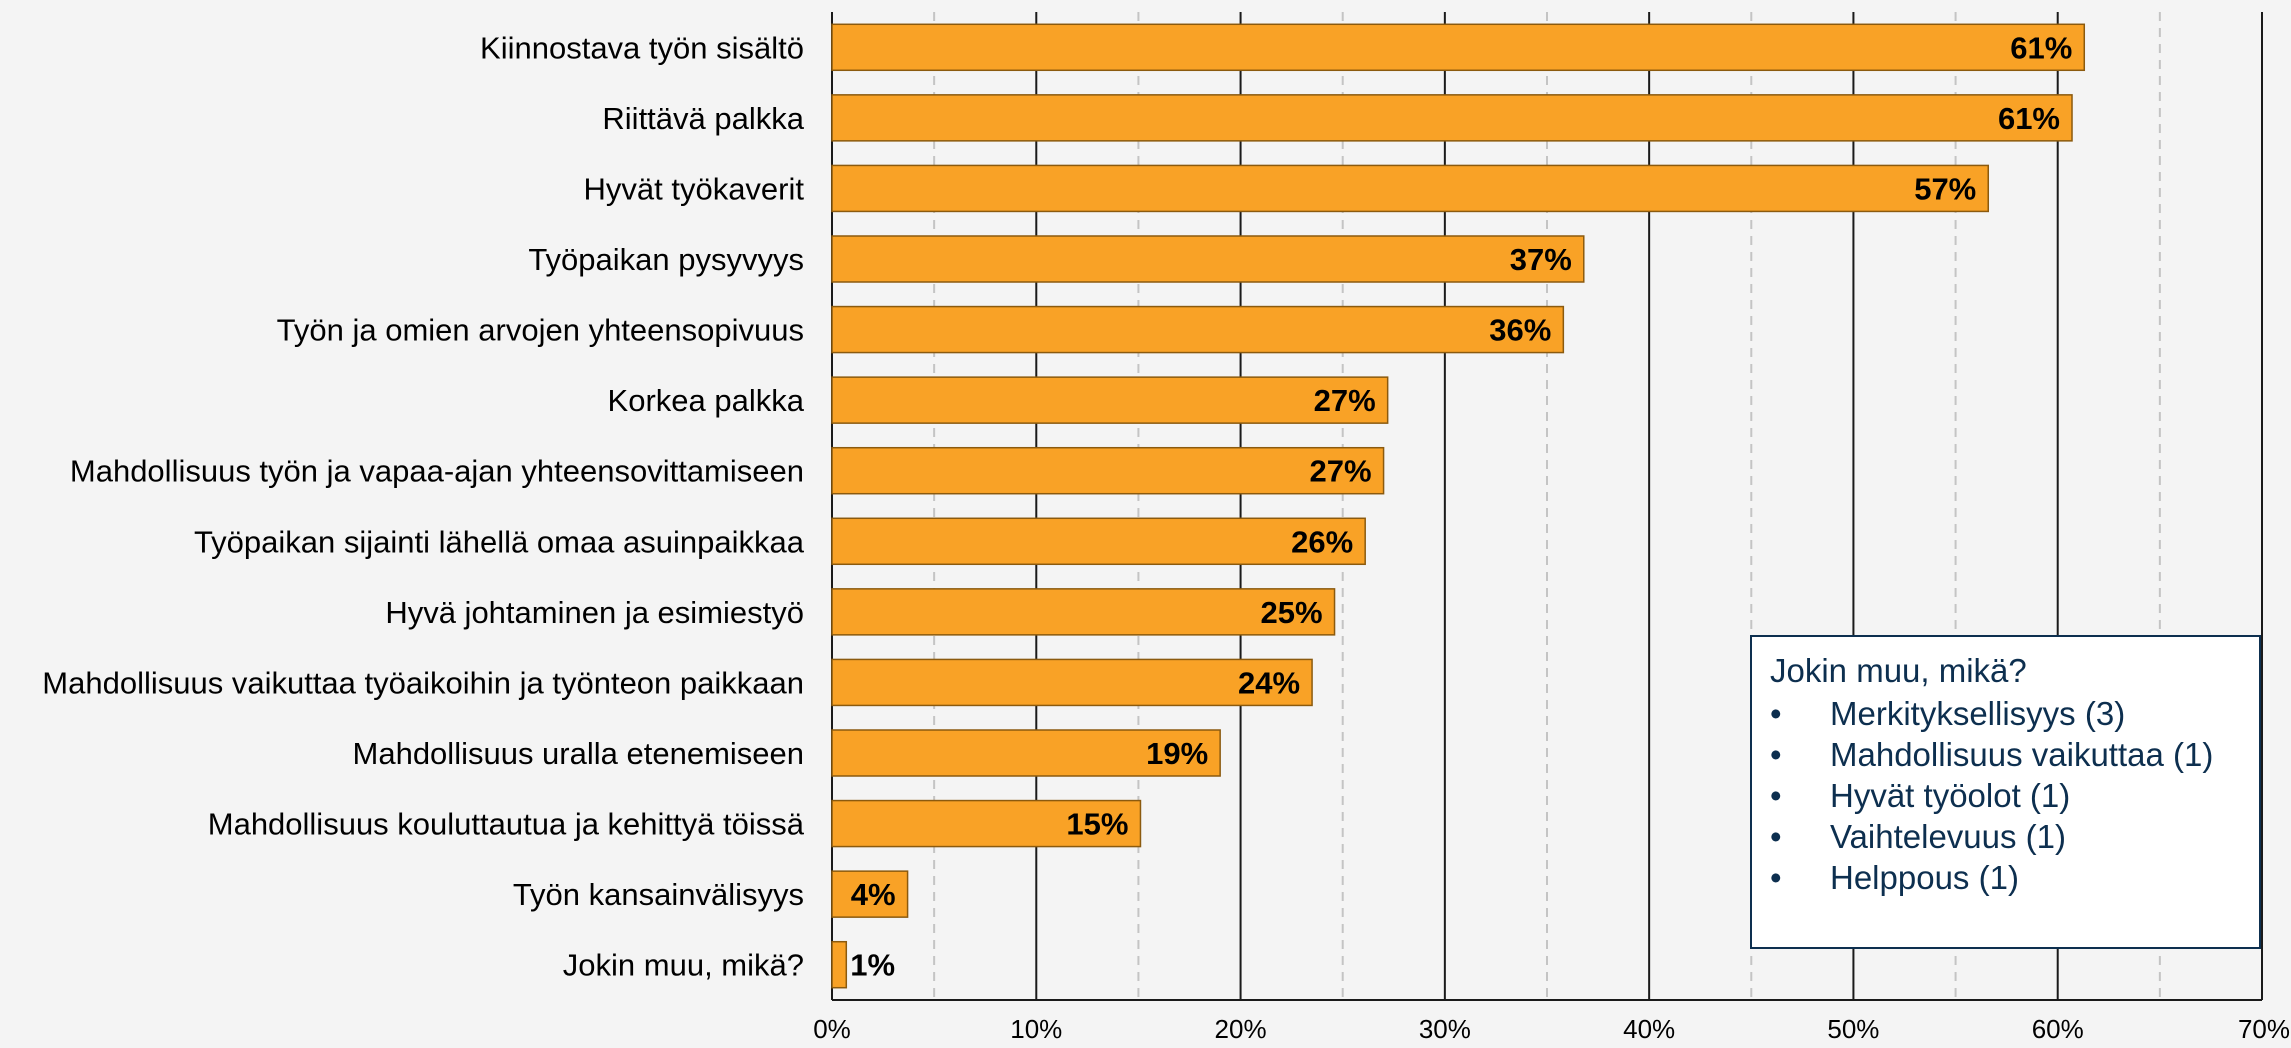  Describe the element at coordinates (1649, 1028) in the screenshot. I see `x-tick-label: 40%` at that location.